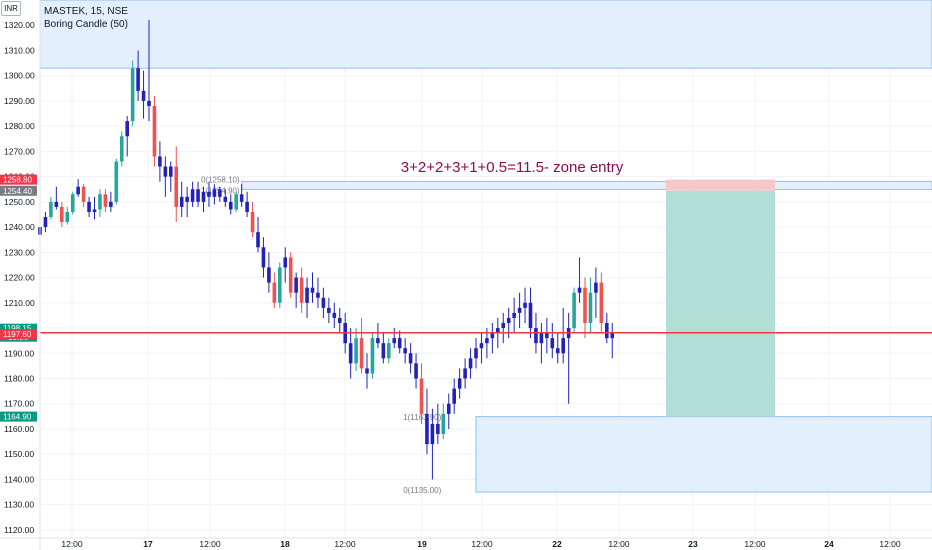  Describe the element at coordinates (720, 185) in the screenshot. I see `position-stop-zone` at that location.